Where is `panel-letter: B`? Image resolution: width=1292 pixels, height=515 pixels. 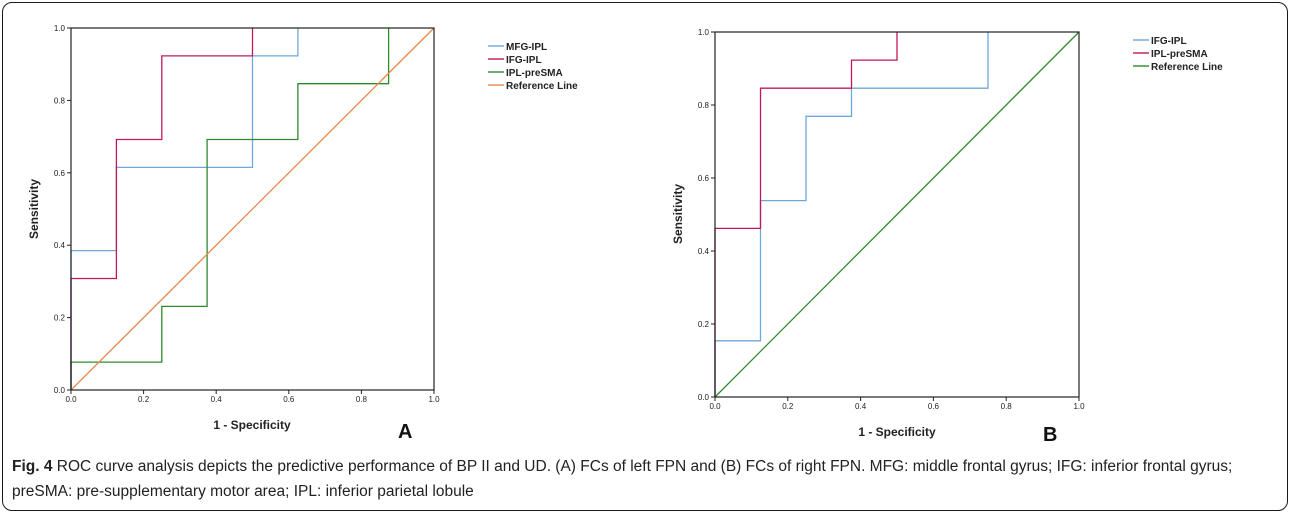
panel-letter: B is located at coordinates (1050, 435).